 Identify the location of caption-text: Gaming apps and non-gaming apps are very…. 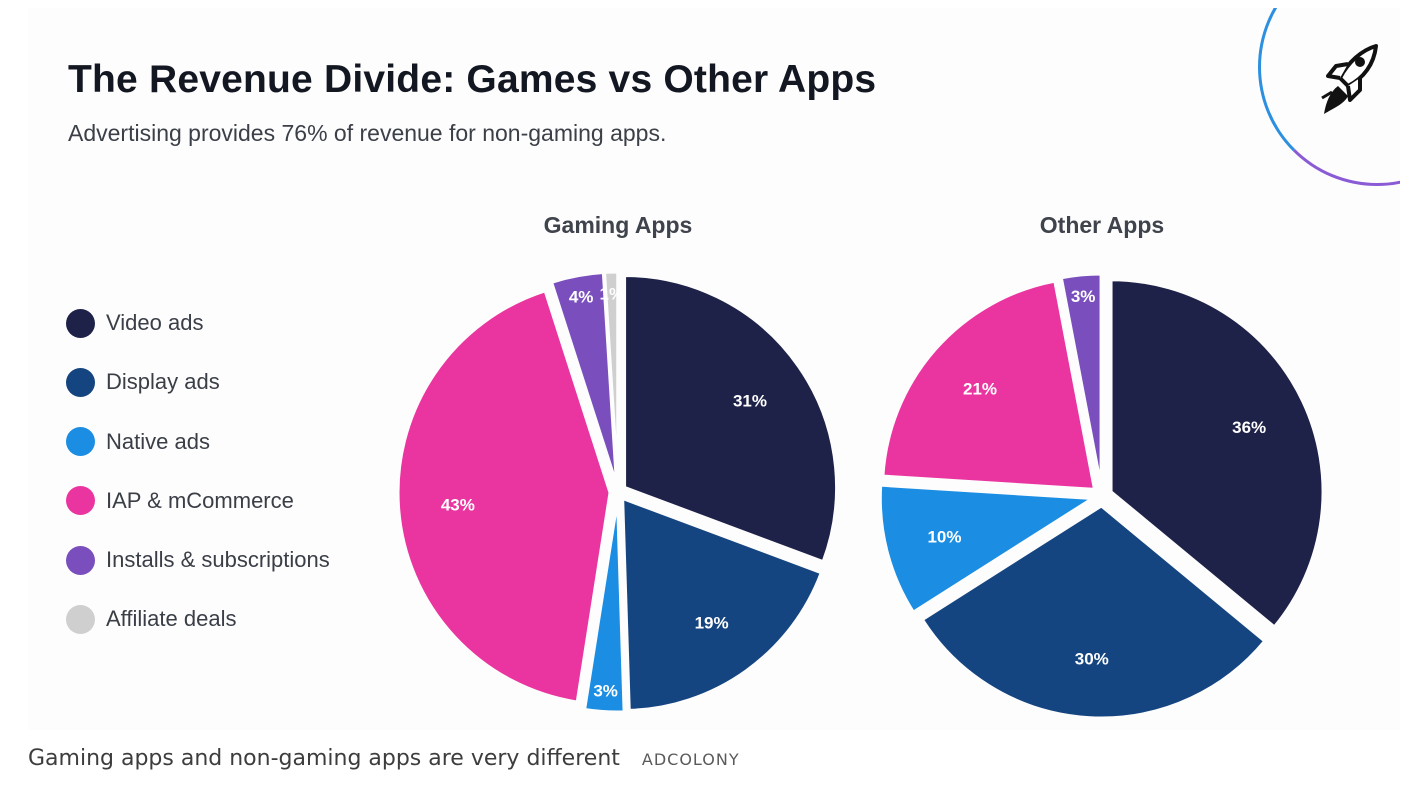
(324, 758).